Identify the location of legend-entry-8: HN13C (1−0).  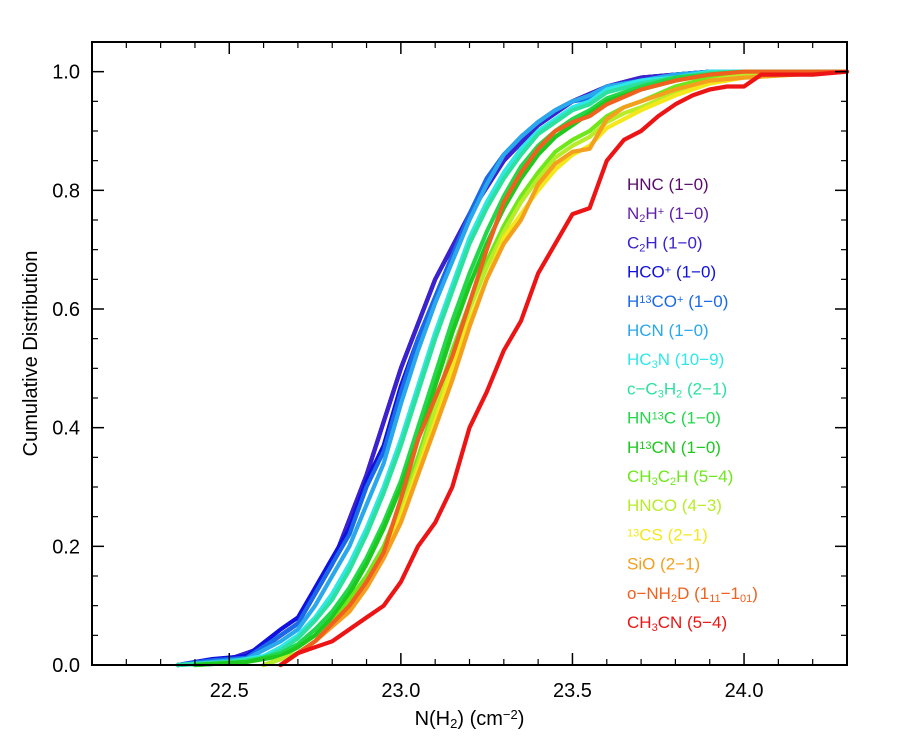
(674, 418).